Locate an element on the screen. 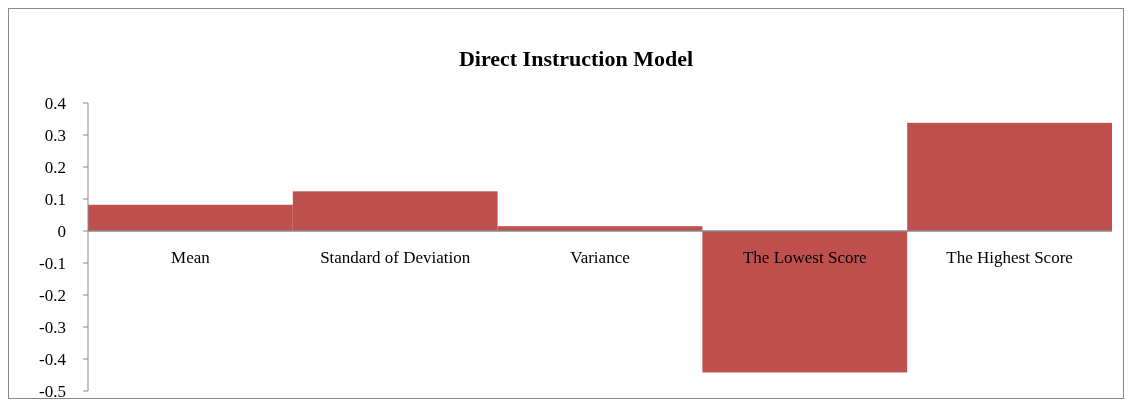 The width and height of the screenshot is (1132, 407). x-tick-label: Mean is located at coordinates (191, 257).